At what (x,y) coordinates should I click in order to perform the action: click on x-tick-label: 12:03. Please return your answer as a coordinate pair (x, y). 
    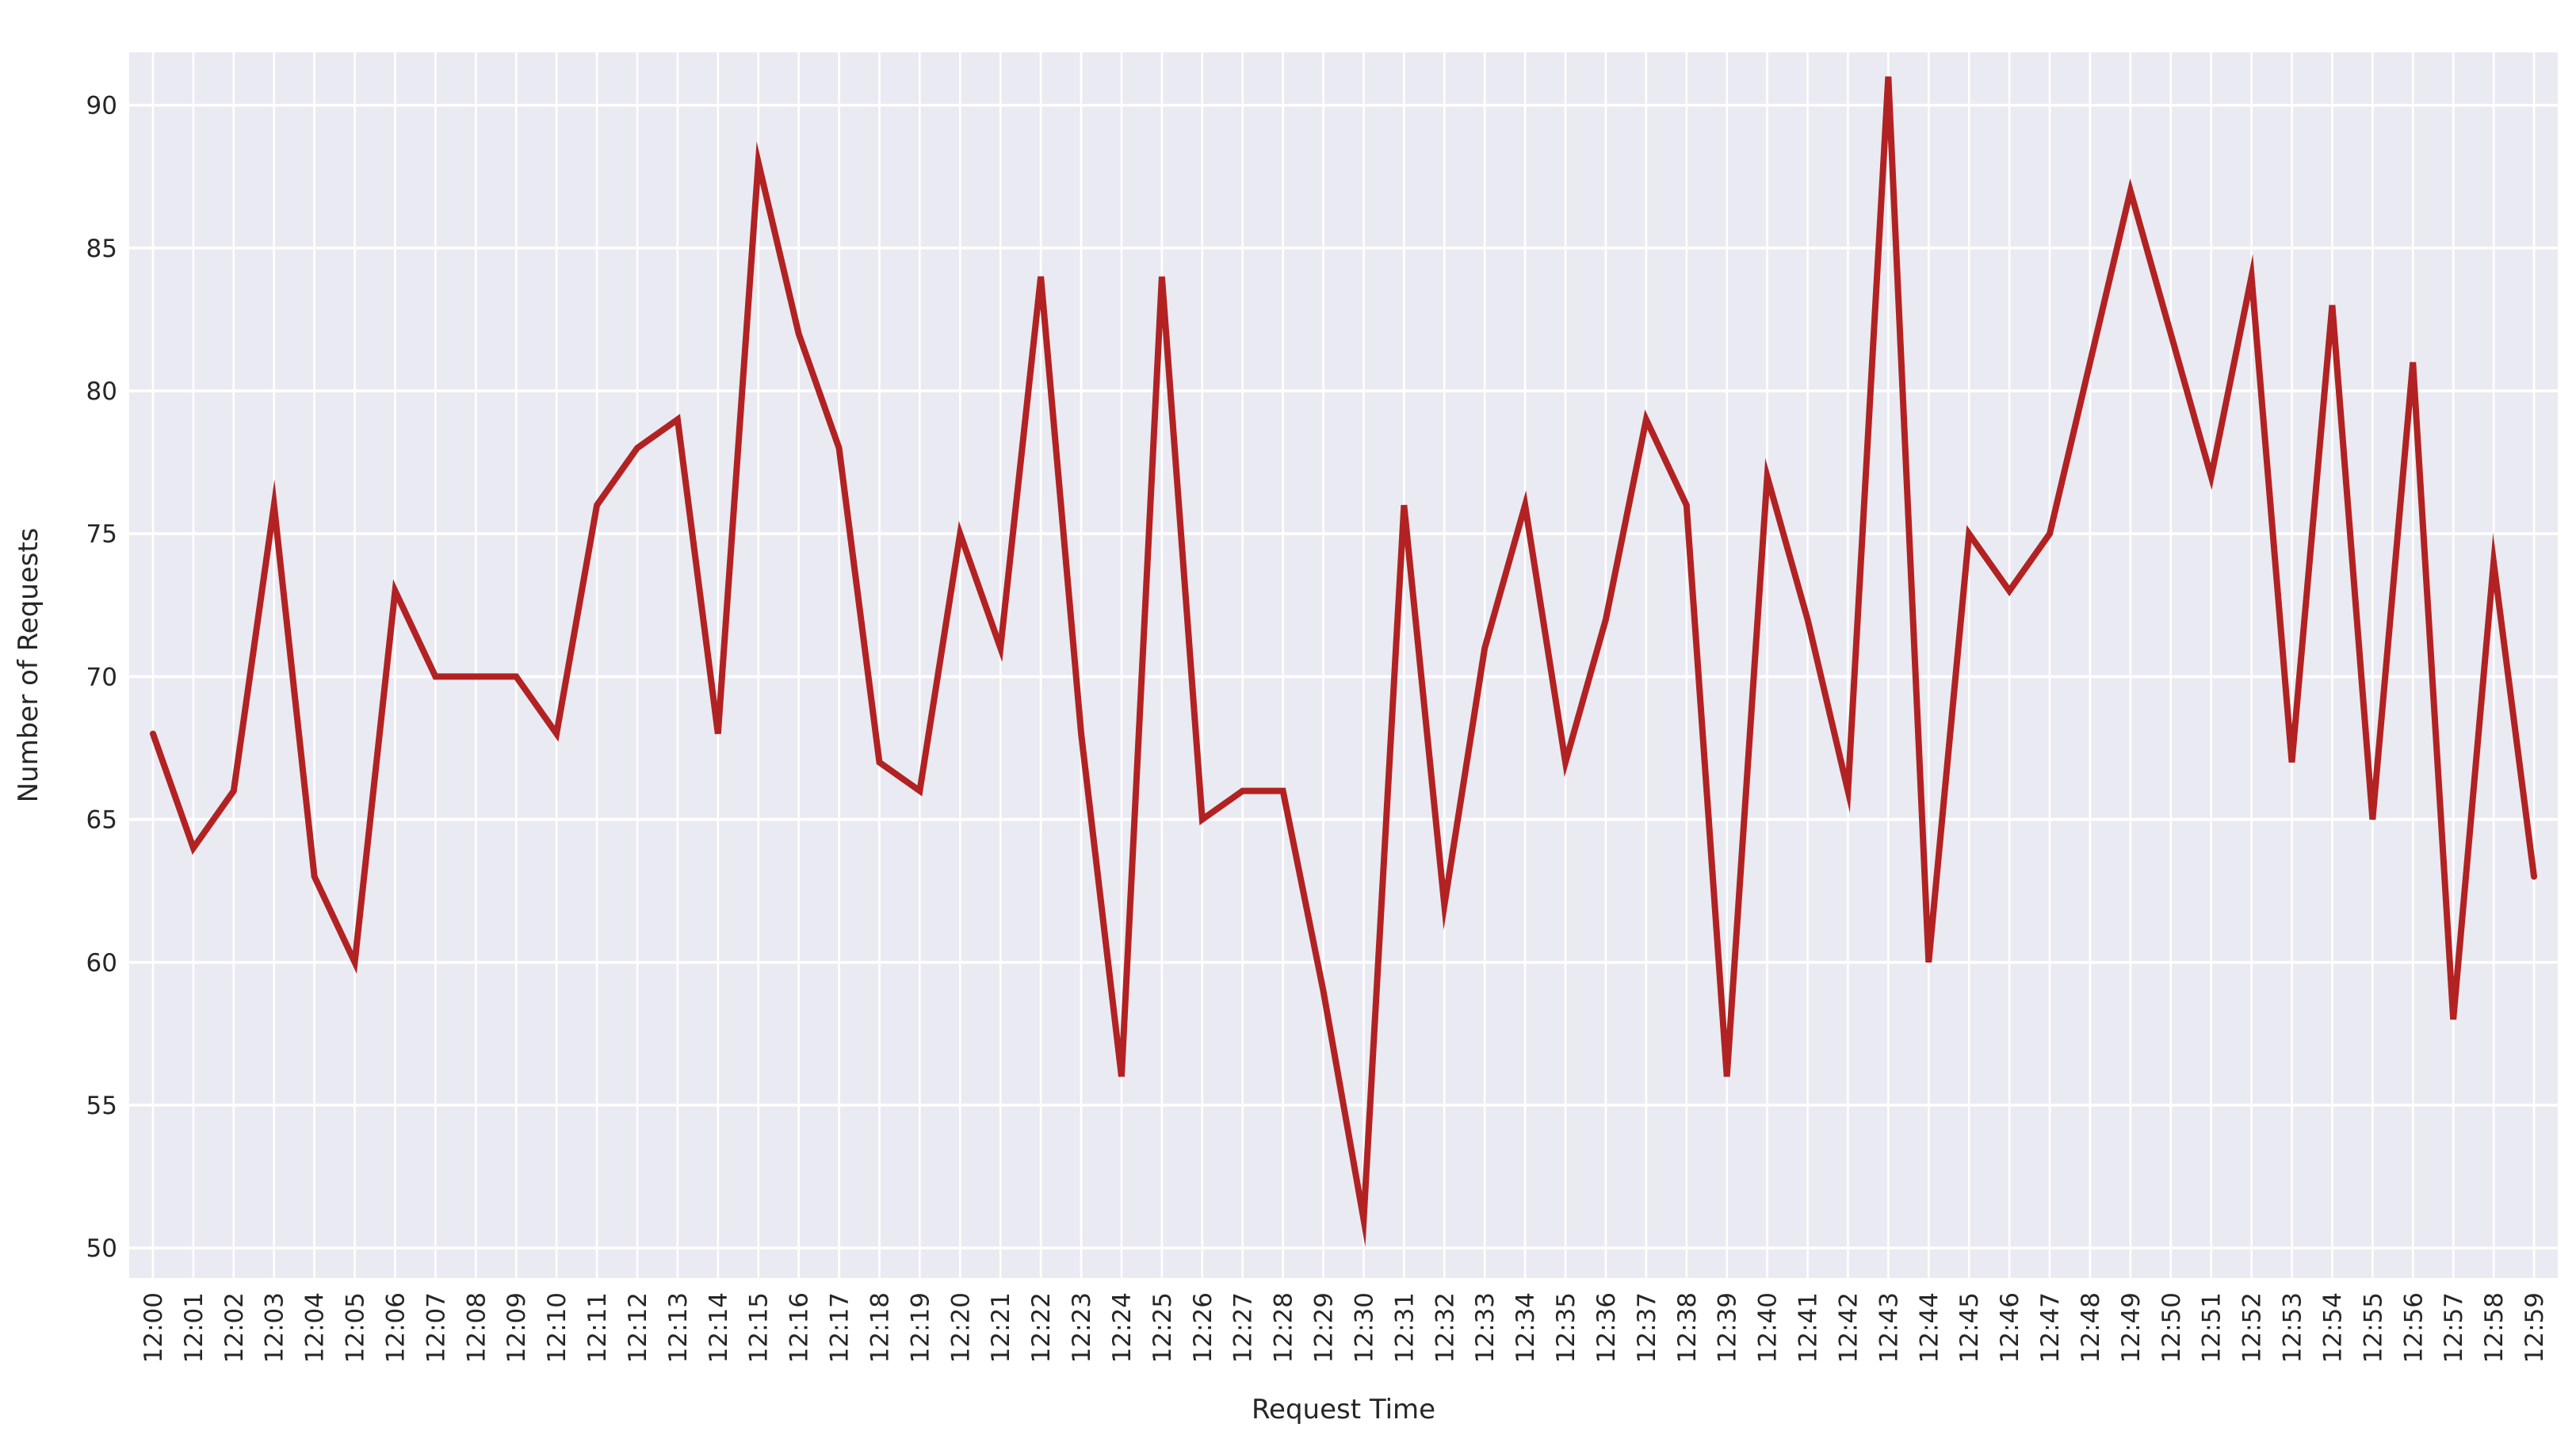
    Looking at the image, I should click on (275, 1327).